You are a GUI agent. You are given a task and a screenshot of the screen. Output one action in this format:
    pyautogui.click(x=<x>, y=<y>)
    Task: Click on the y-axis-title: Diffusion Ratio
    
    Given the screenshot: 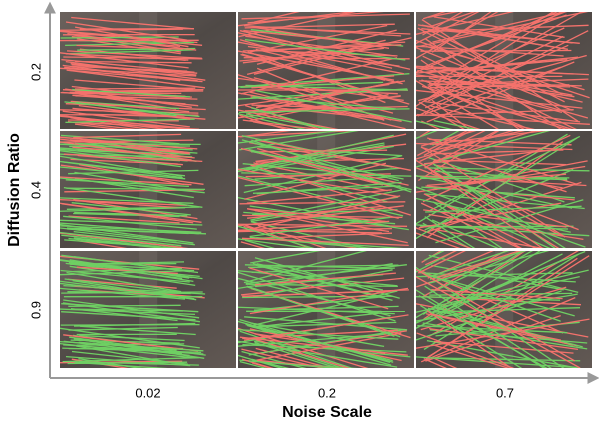 What is the action you would take?
    pyautogui.click(x=14, y=190)
    